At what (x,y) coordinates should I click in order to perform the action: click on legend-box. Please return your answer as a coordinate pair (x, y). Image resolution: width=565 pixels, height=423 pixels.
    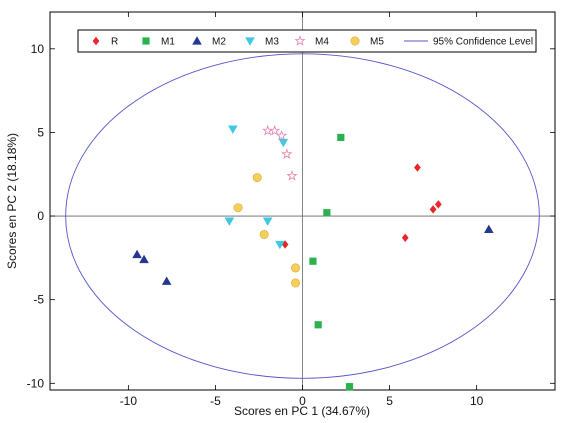
    Looking at the image, I should click on (307, 41).